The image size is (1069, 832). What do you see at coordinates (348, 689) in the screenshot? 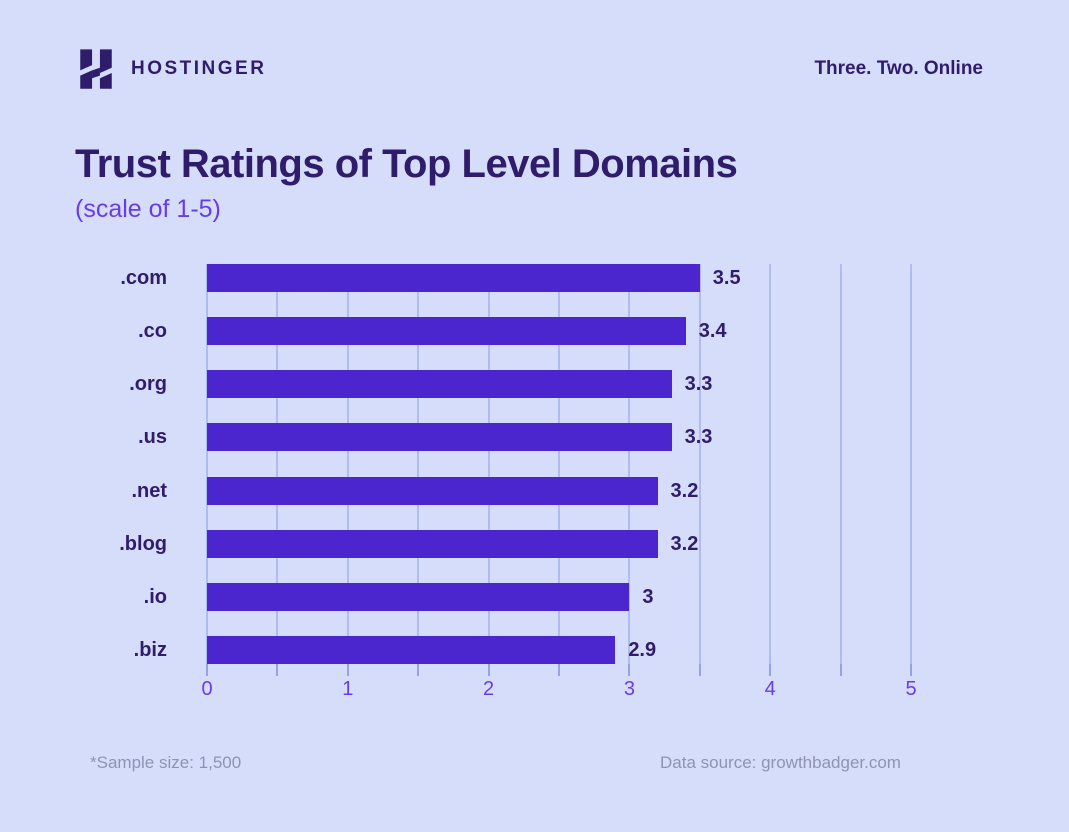
I see `axis-tick-label: 1` at bounding box center [348, 689].